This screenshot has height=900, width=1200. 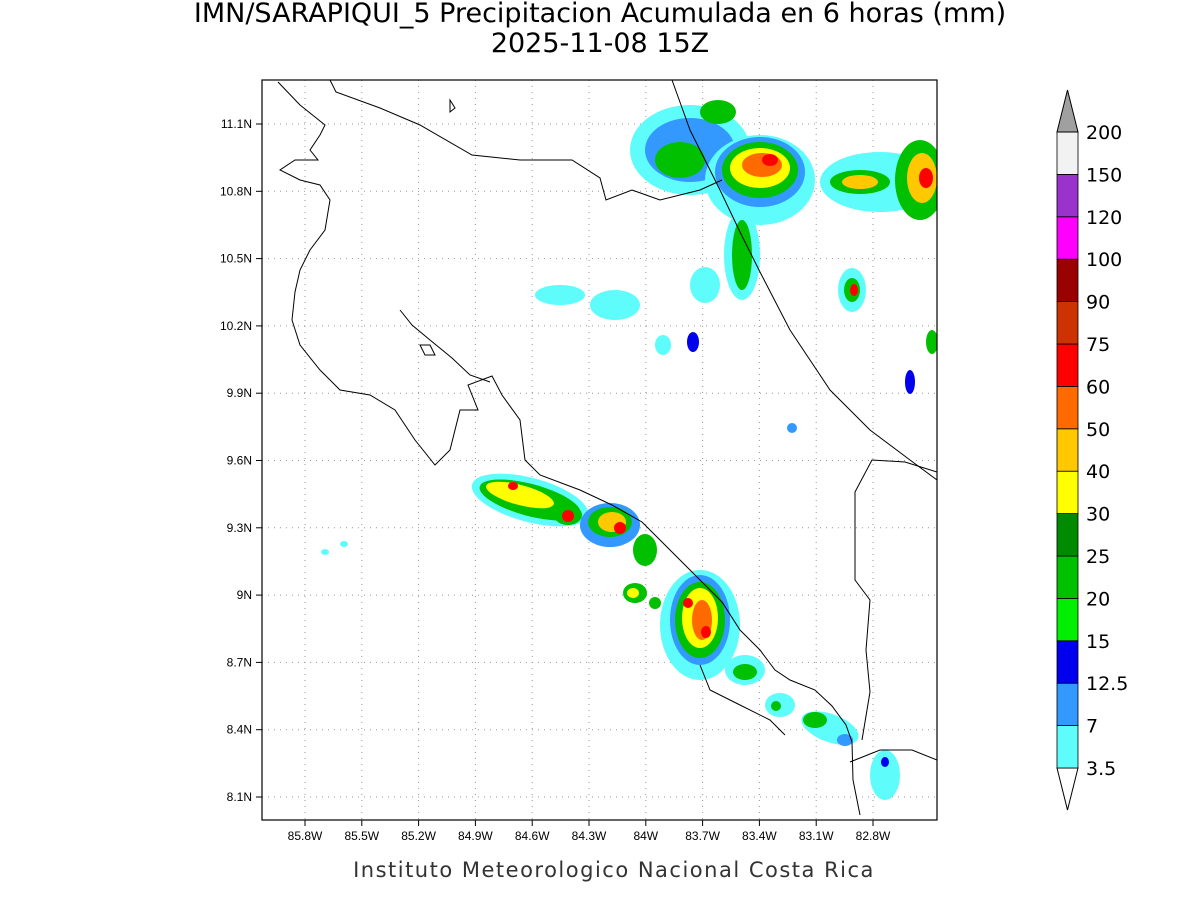 What do you see at coordinates (1098, 430) in the screenshot?
I see `colorbar-label: 50` at bounding box center [1098, 430].